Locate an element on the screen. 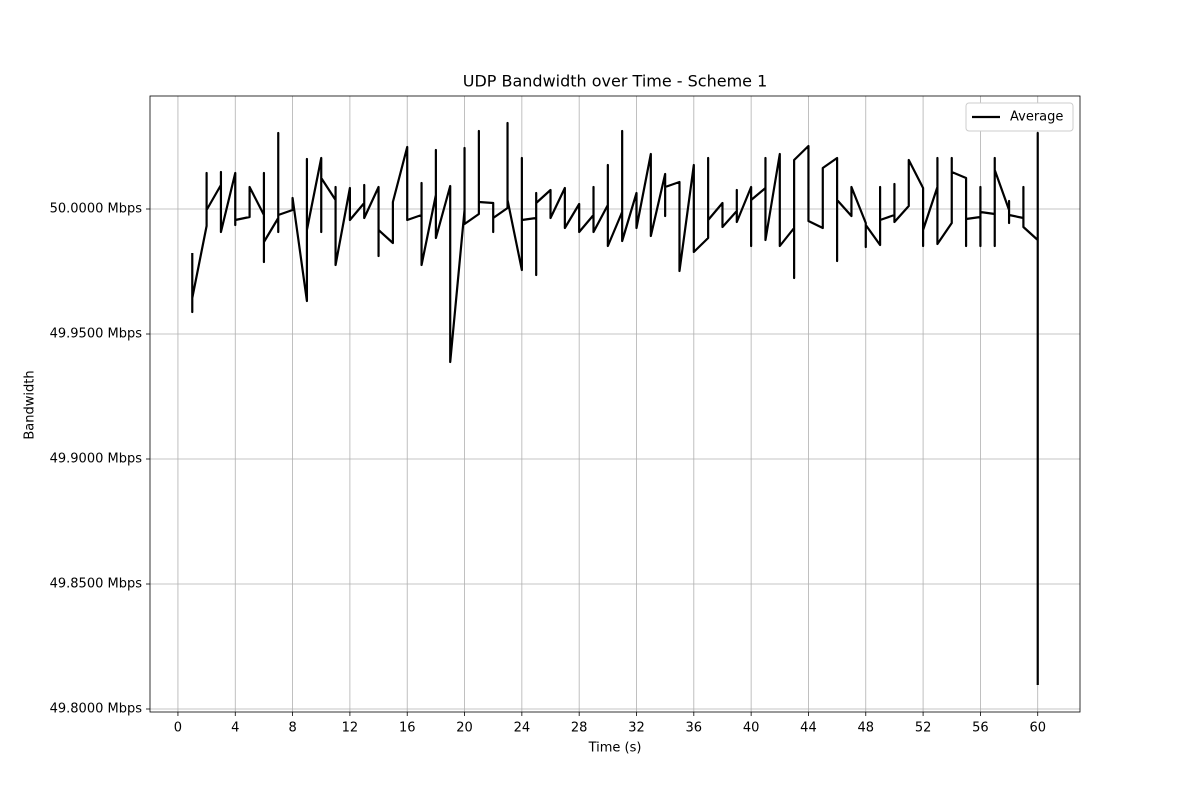 The height and width of the screenshot is (800, 1200). chart-title: UDP Bandwidth over Time - Scheme 1 is located at coordinates (615, 81).